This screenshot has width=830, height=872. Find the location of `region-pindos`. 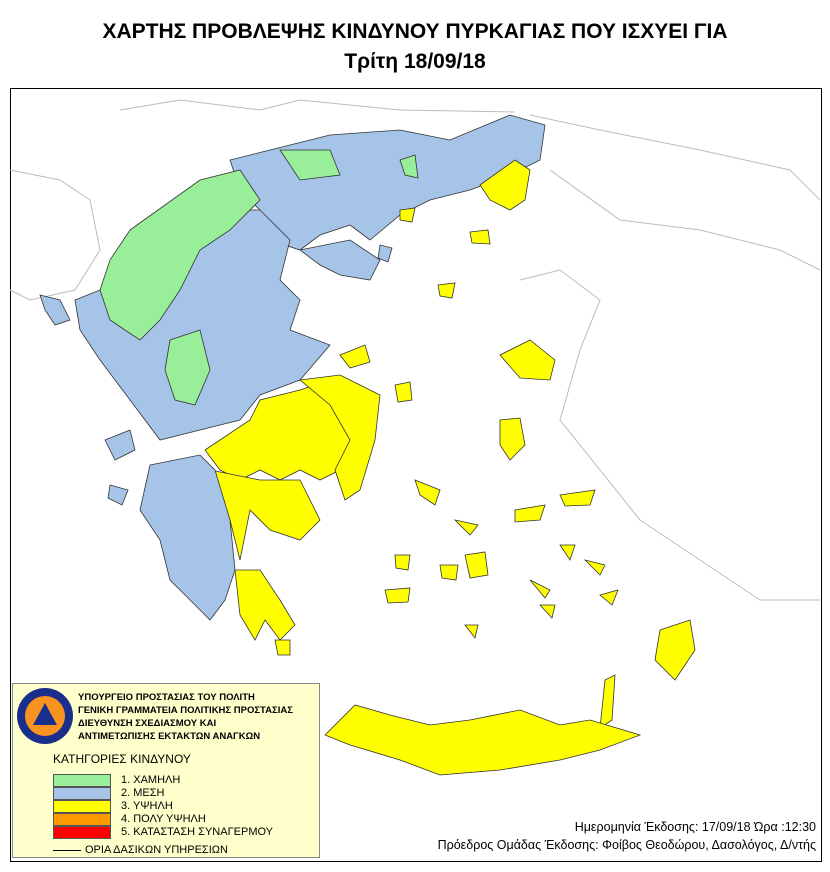

region-pindos is located at coordinates (187, 367).